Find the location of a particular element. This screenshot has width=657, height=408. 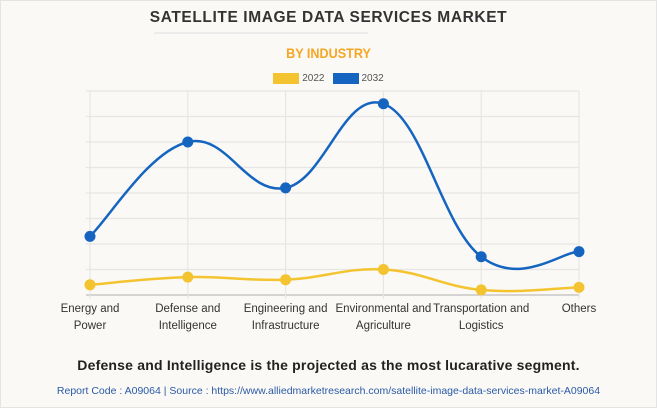

legend-swatch-2022 is located at coordinates (286, 78).